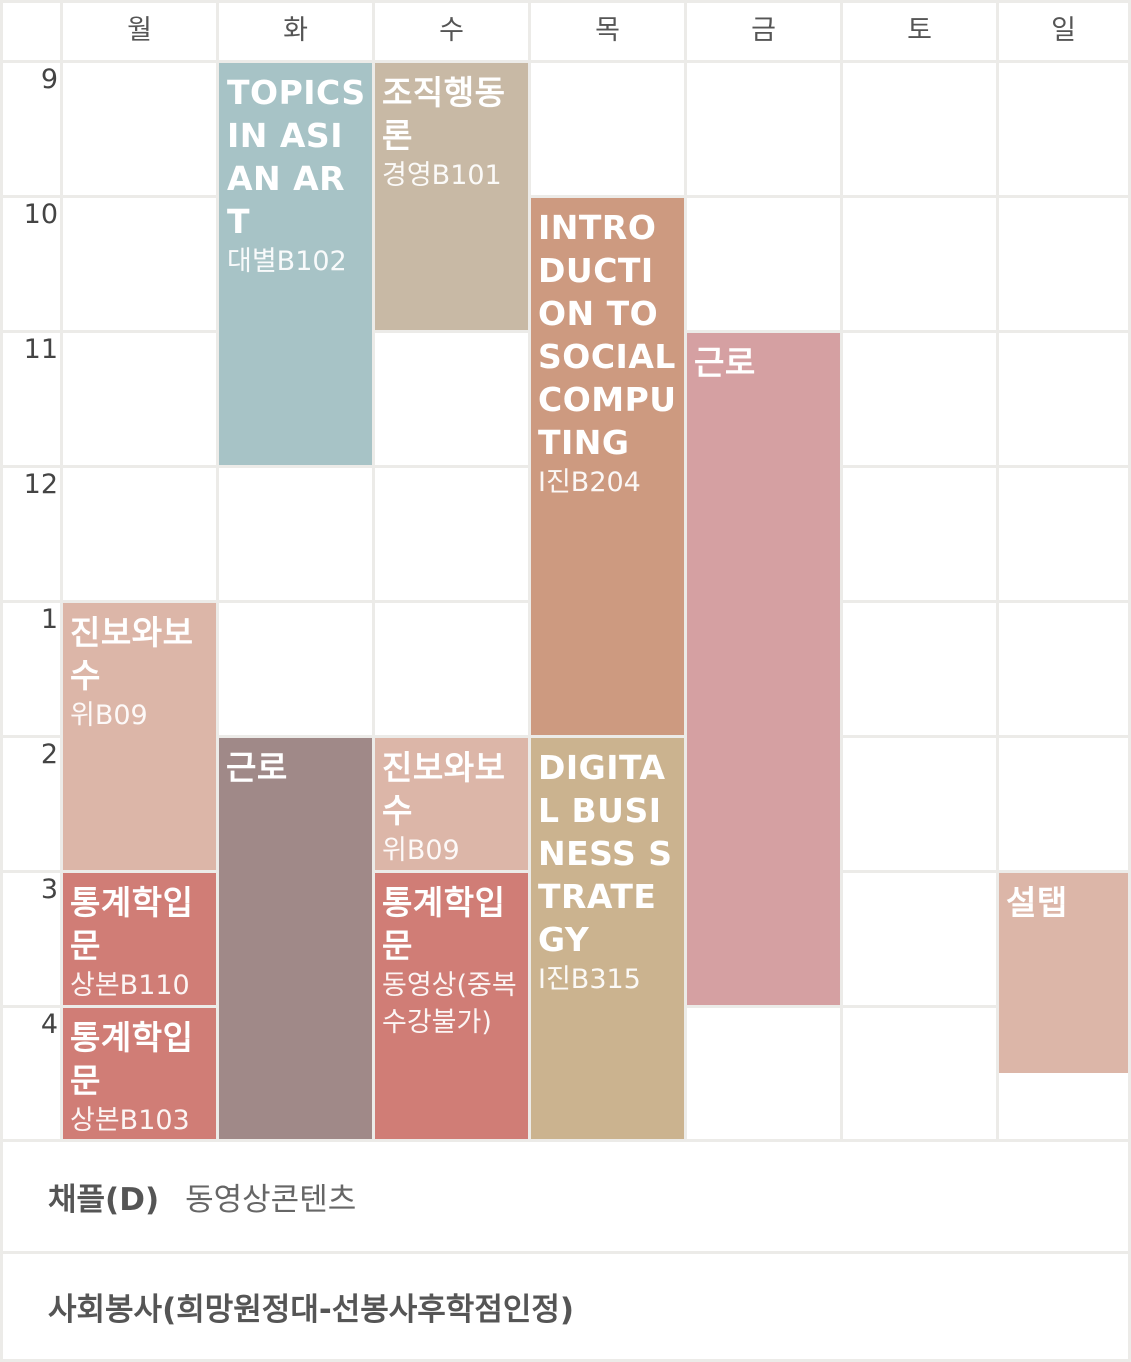  Describe the element at coordinates (763, 669) in the screenshot. I see `course-block-work-friday: 근로` at that location.